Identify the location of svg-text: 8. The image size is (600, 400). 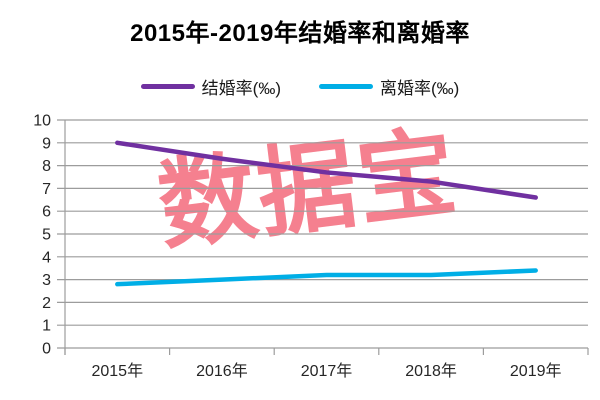
(46, 166).